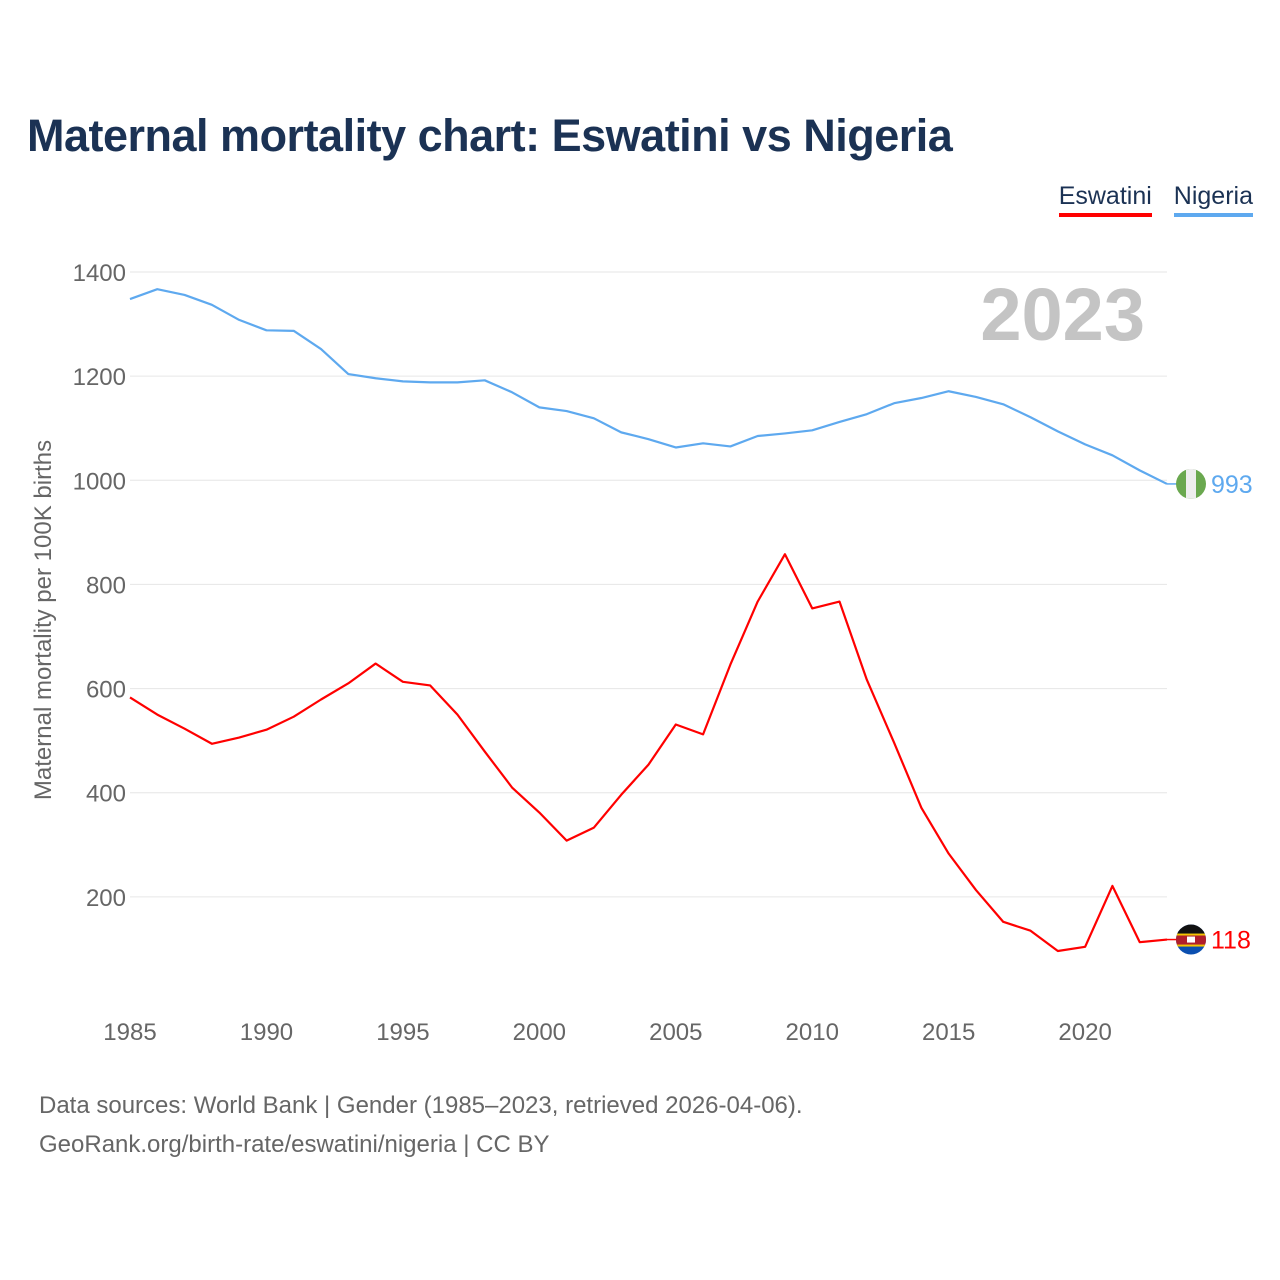 Image resolution: width=1280 pixels, height=1280 pixels. Describe the element at coordinates (1155, 199) in the screenshot. I see `legend: Eswatini Nigeria` at that location.